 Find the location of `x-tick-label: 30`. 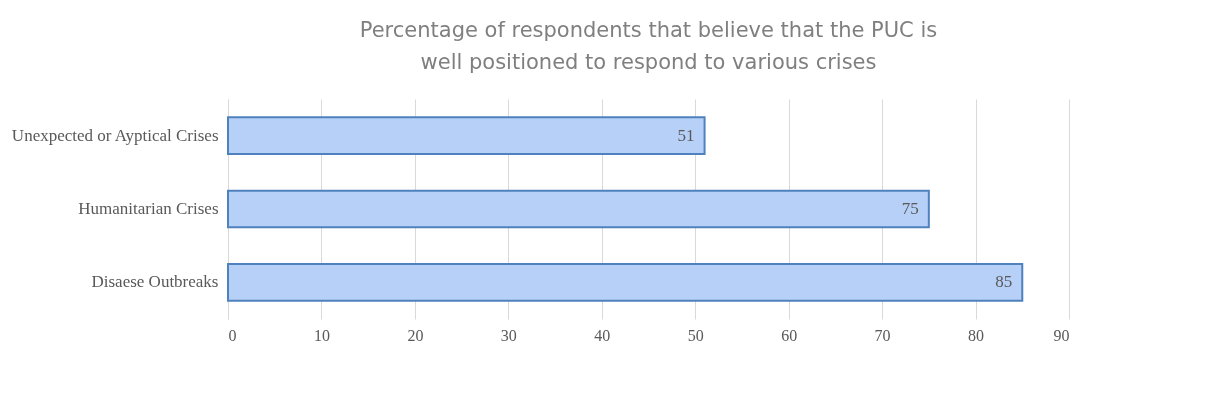

x-tick-label: 30 is located at coordinates (508, 335).